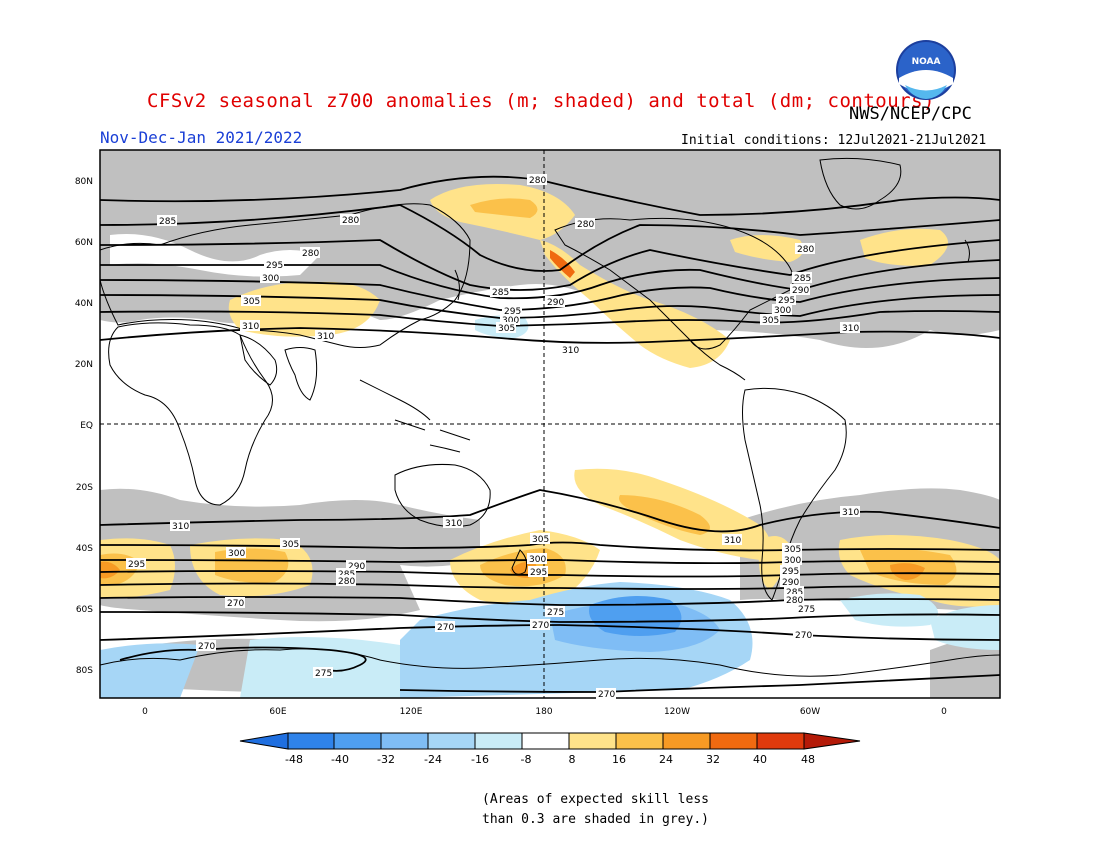 The image size is (1100, 850). What do you see at coordinates (84, 365) in the screenshot?
I see `lat-label: 20N` at bounding box center [84, 365].